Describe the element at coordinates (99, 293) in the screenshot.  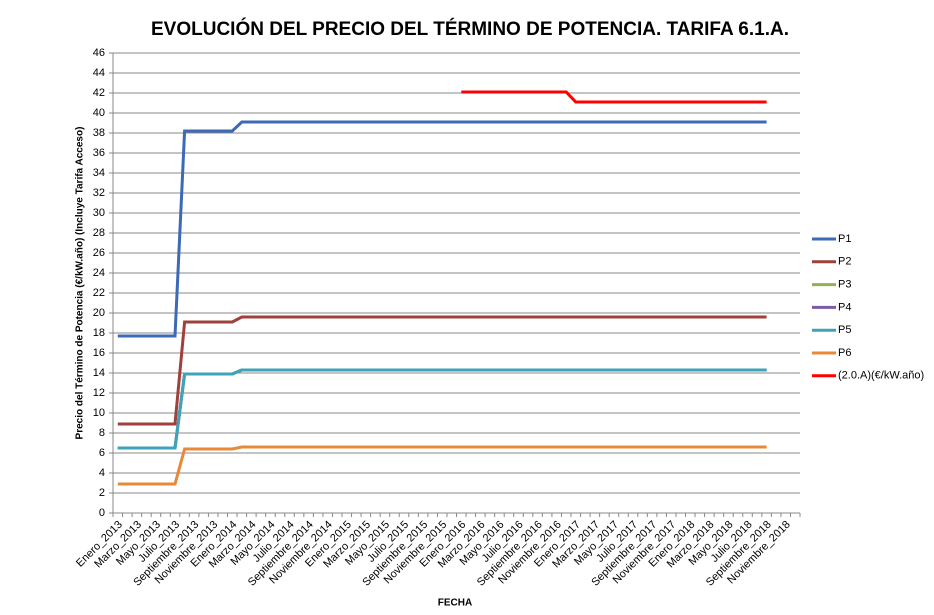
I see `y-tick-label: 22` at that location.